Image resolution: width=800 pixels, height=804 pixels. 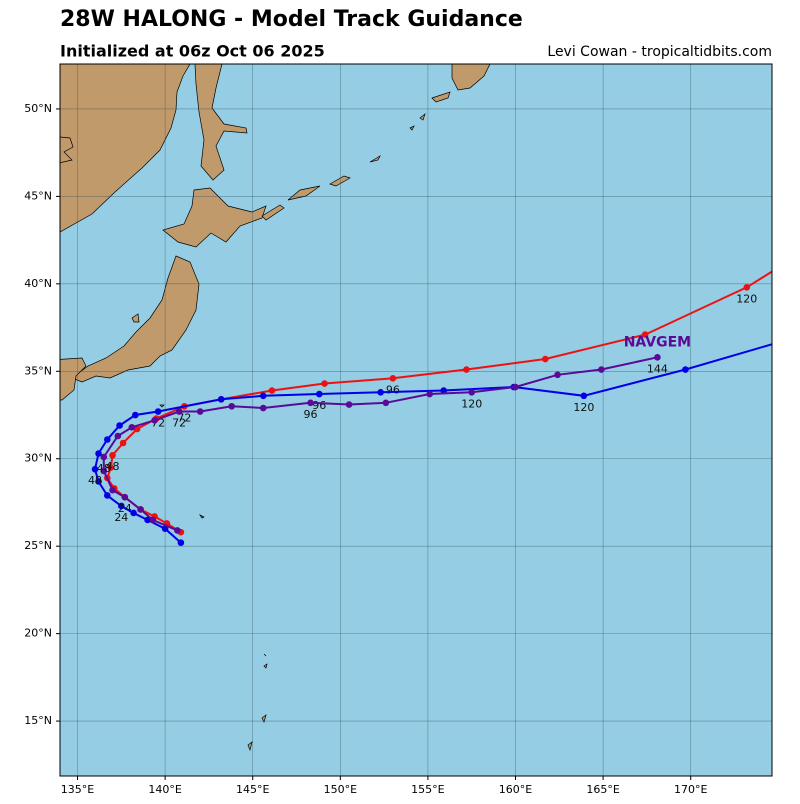 What do you see at coordinates (515, 789) in the screenshot?
I see `x-tick-label: 160°E` at bounding box center [515, 789].